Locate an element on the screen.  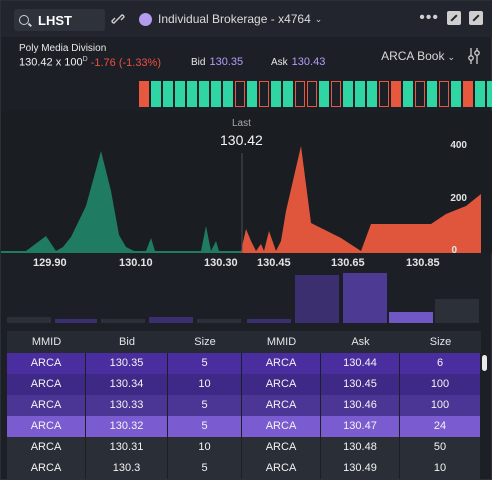
symbol-search: LHST is located at coordinates (59, 20).